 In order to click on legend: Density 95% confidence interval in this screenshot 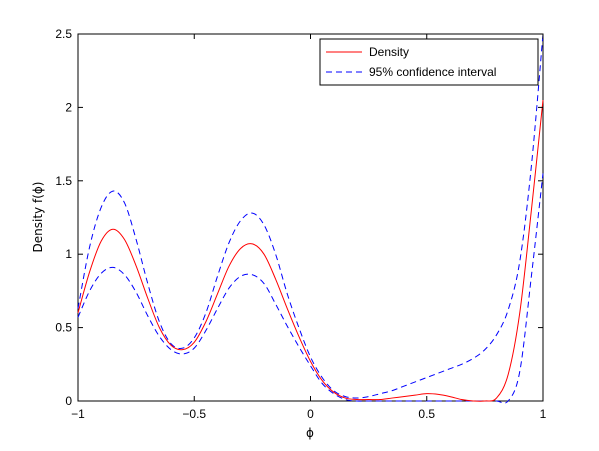, I will do `click(429, 62)`.